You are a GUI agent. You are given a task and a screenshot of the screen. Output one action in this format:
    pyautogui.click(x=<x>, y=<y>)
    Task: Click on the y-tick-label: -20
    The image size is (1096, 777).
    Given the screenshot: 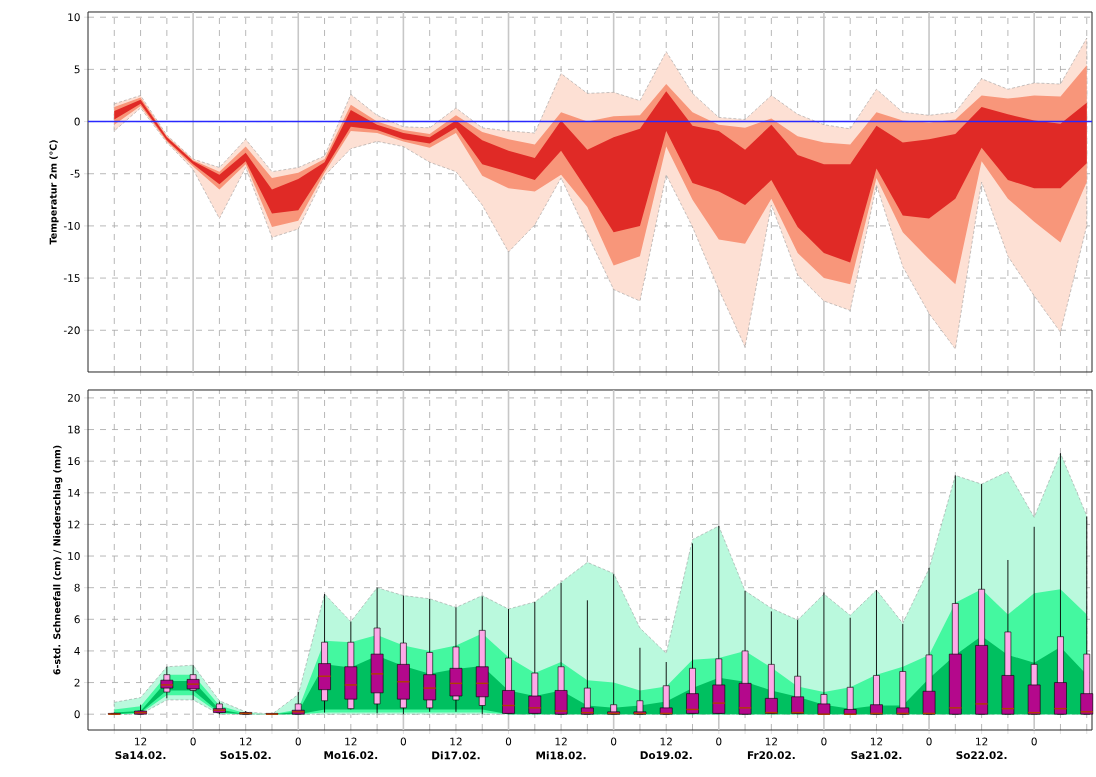 What is the action you would take?
    pyautogui.click(x=71, y=330)
    